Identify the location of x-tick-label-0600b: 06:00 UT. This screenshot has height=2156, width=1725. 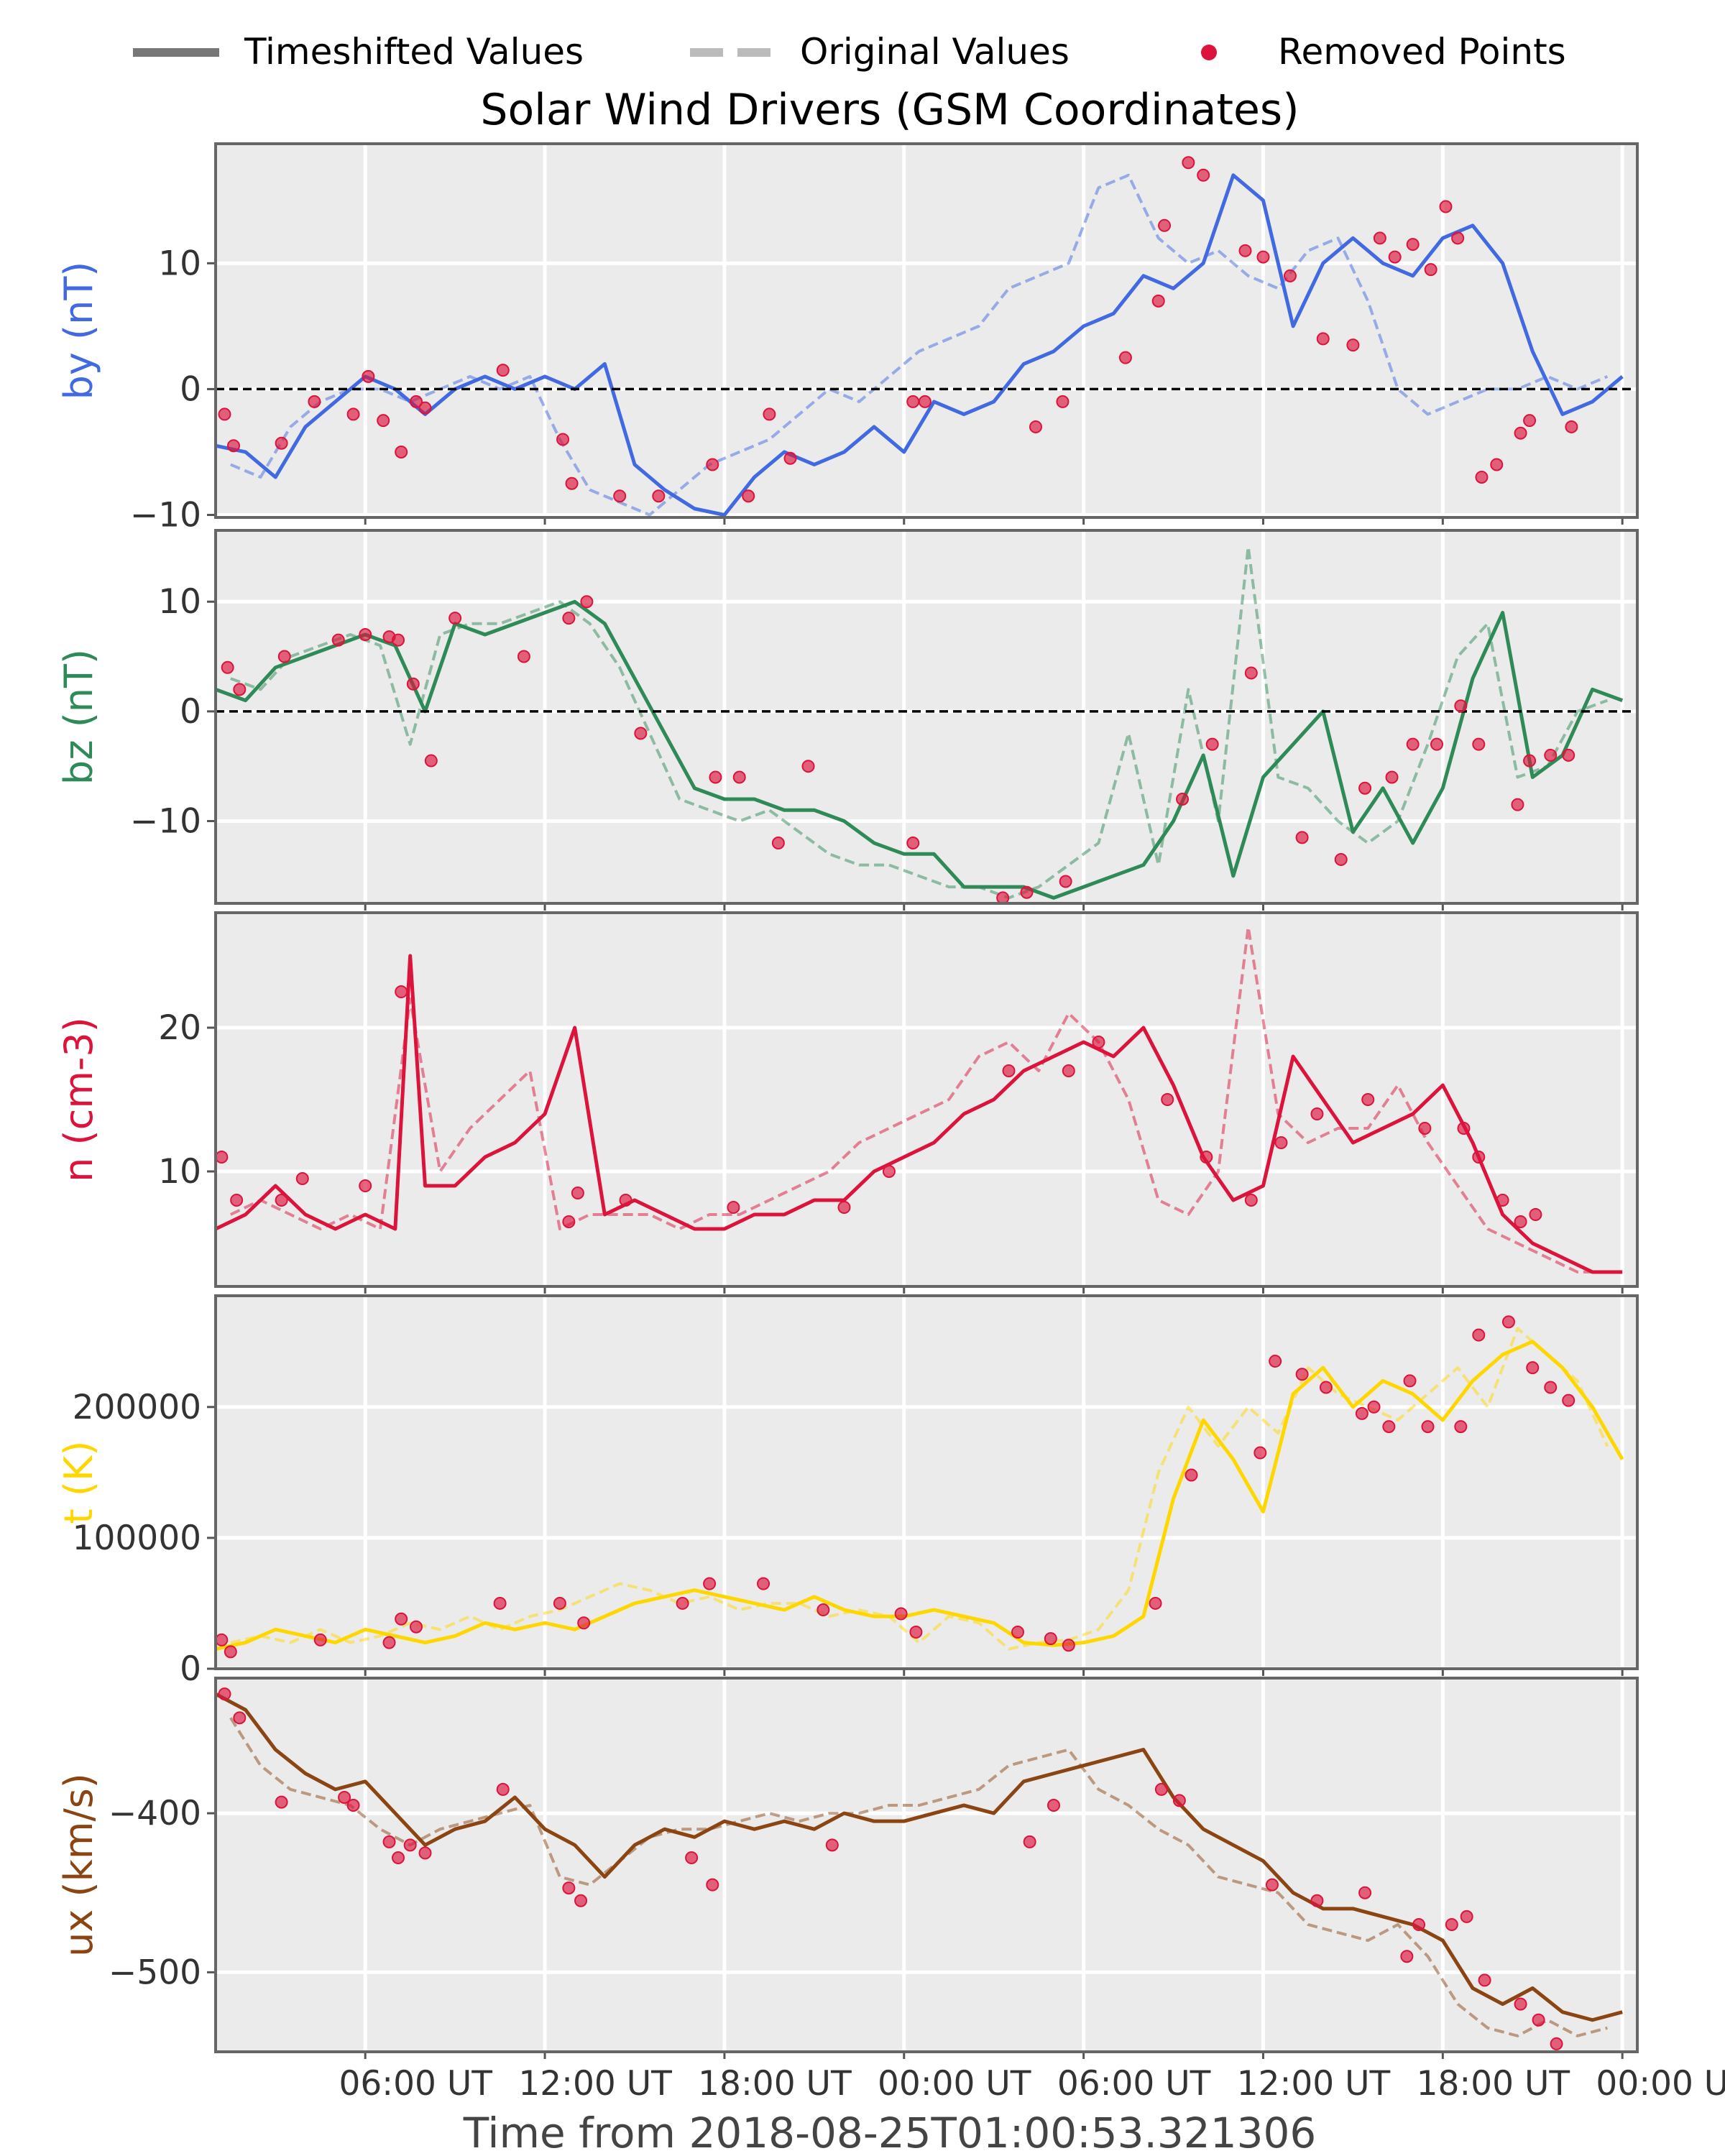
(1134, 2084).